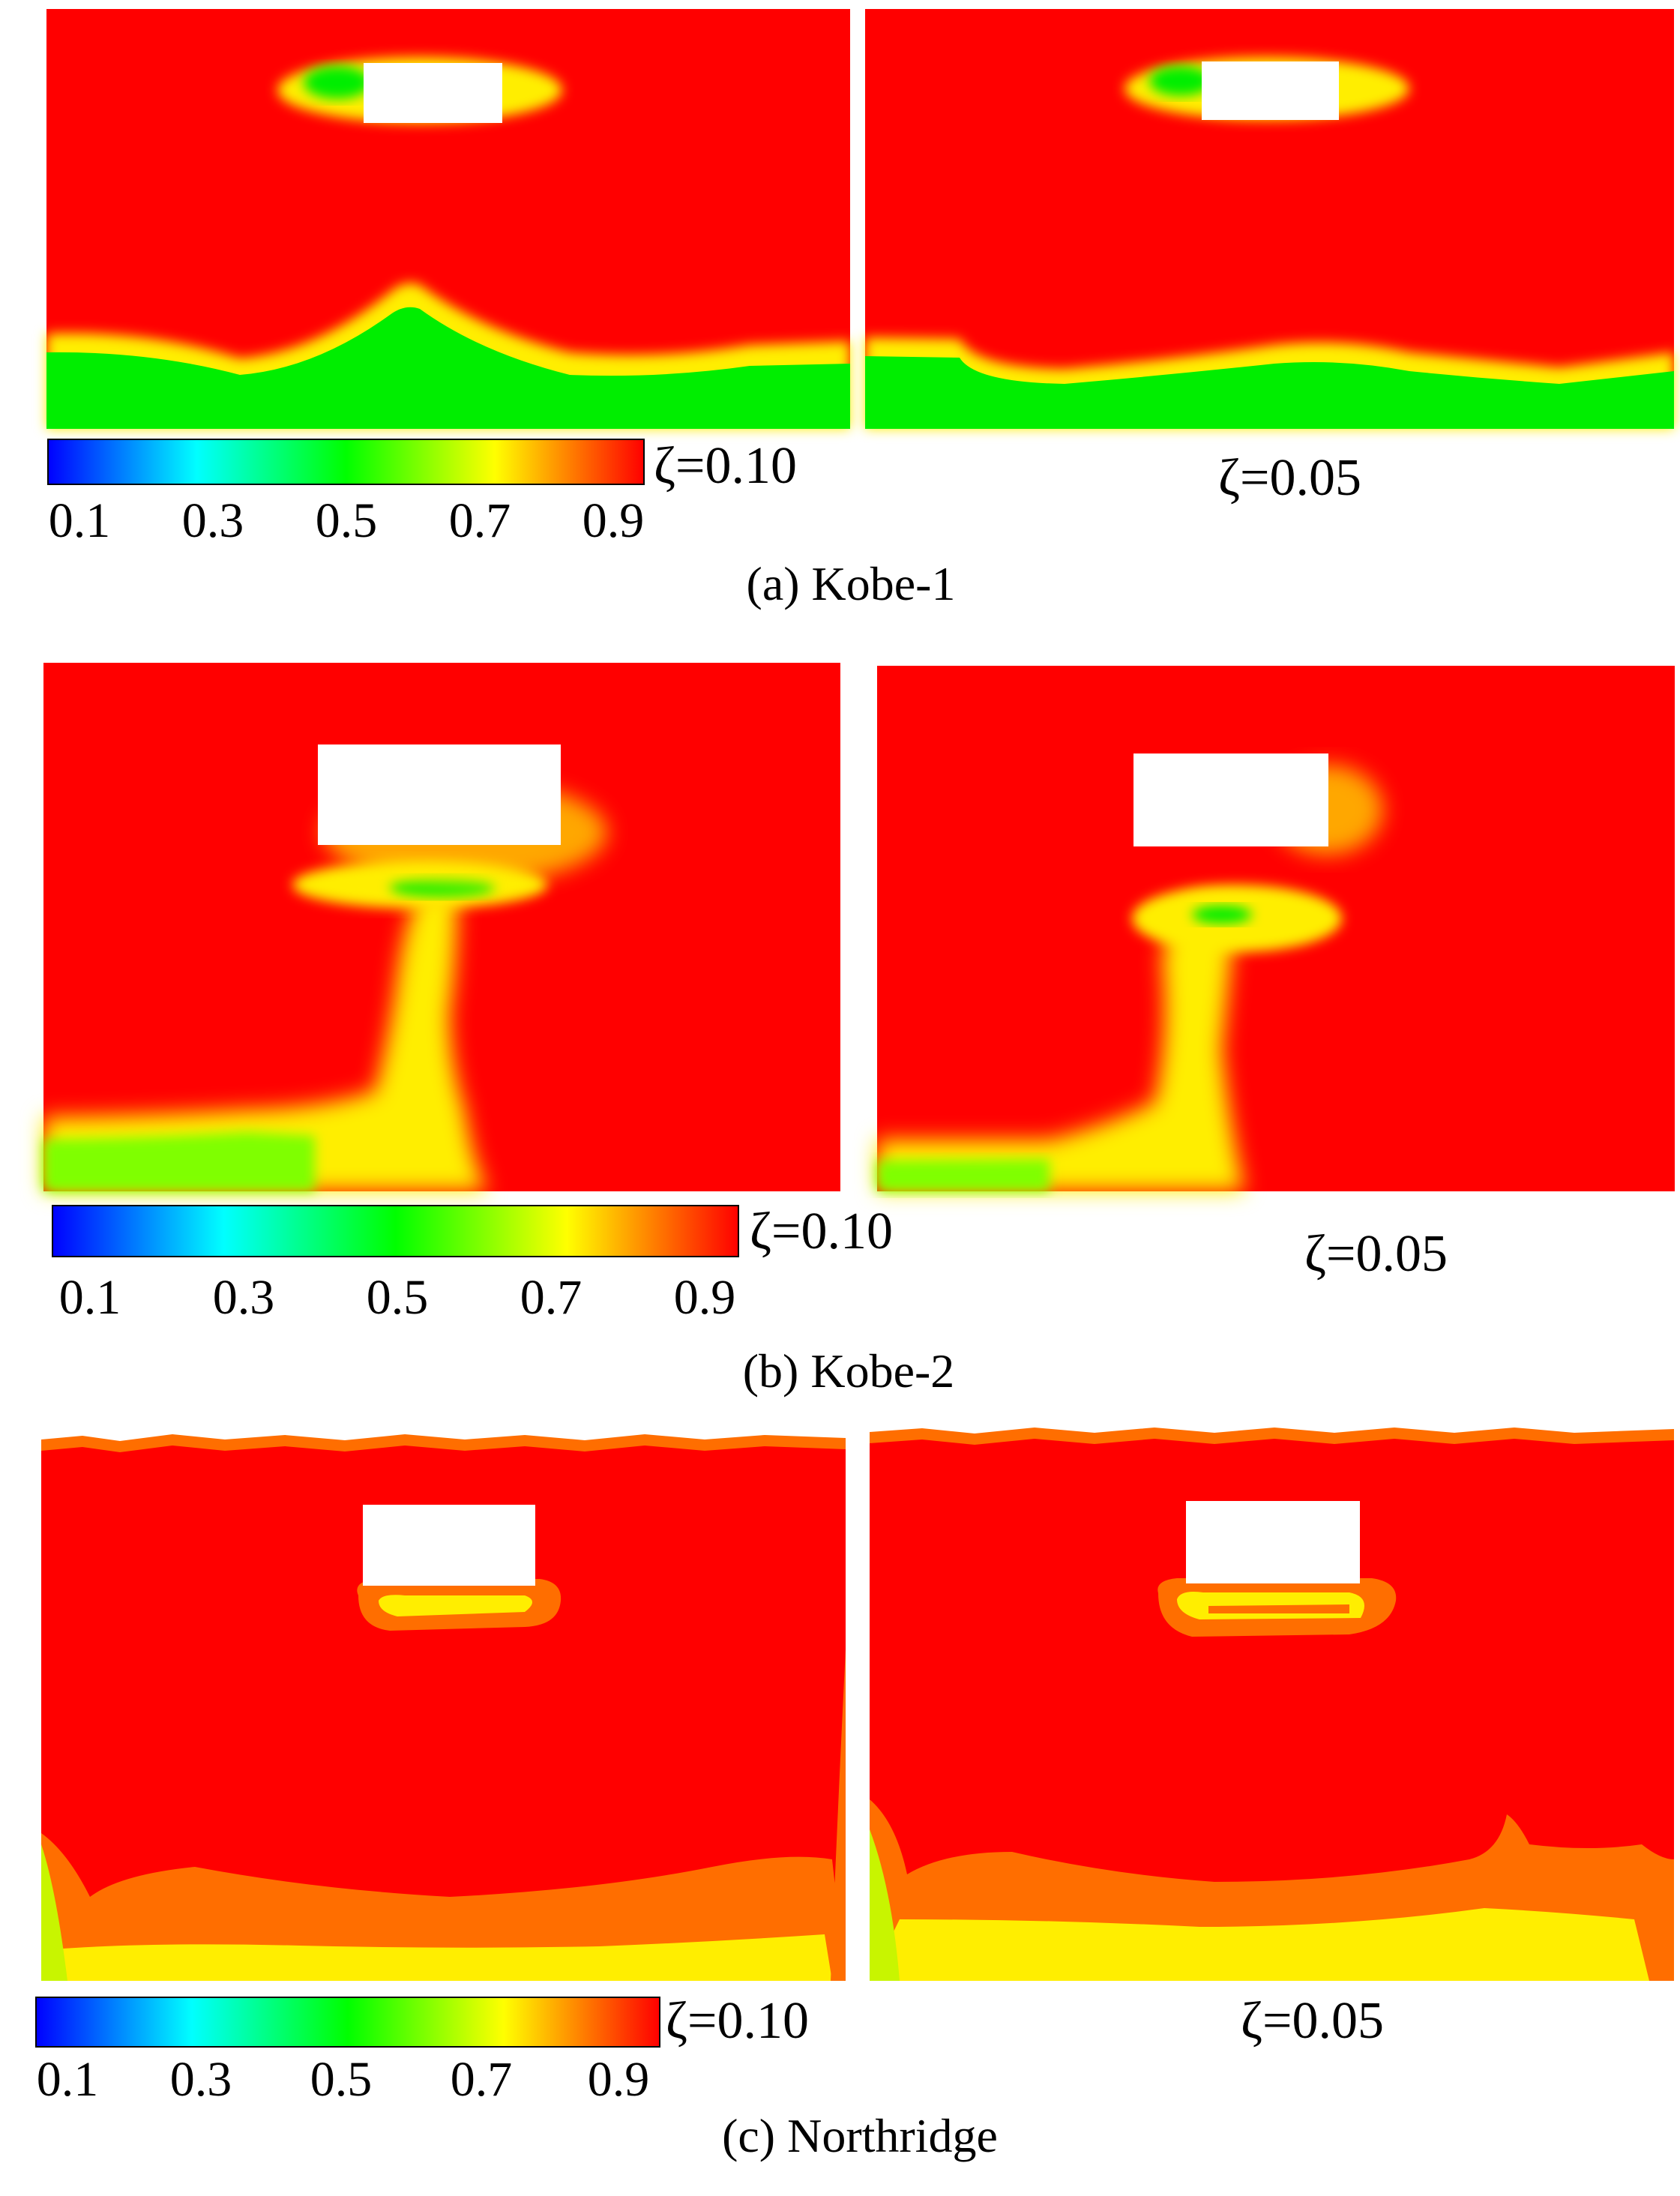 This screenshot has width=1680, height=2196. I want to click on caption-b: (b) Kobe-2, so click(849, 1371).